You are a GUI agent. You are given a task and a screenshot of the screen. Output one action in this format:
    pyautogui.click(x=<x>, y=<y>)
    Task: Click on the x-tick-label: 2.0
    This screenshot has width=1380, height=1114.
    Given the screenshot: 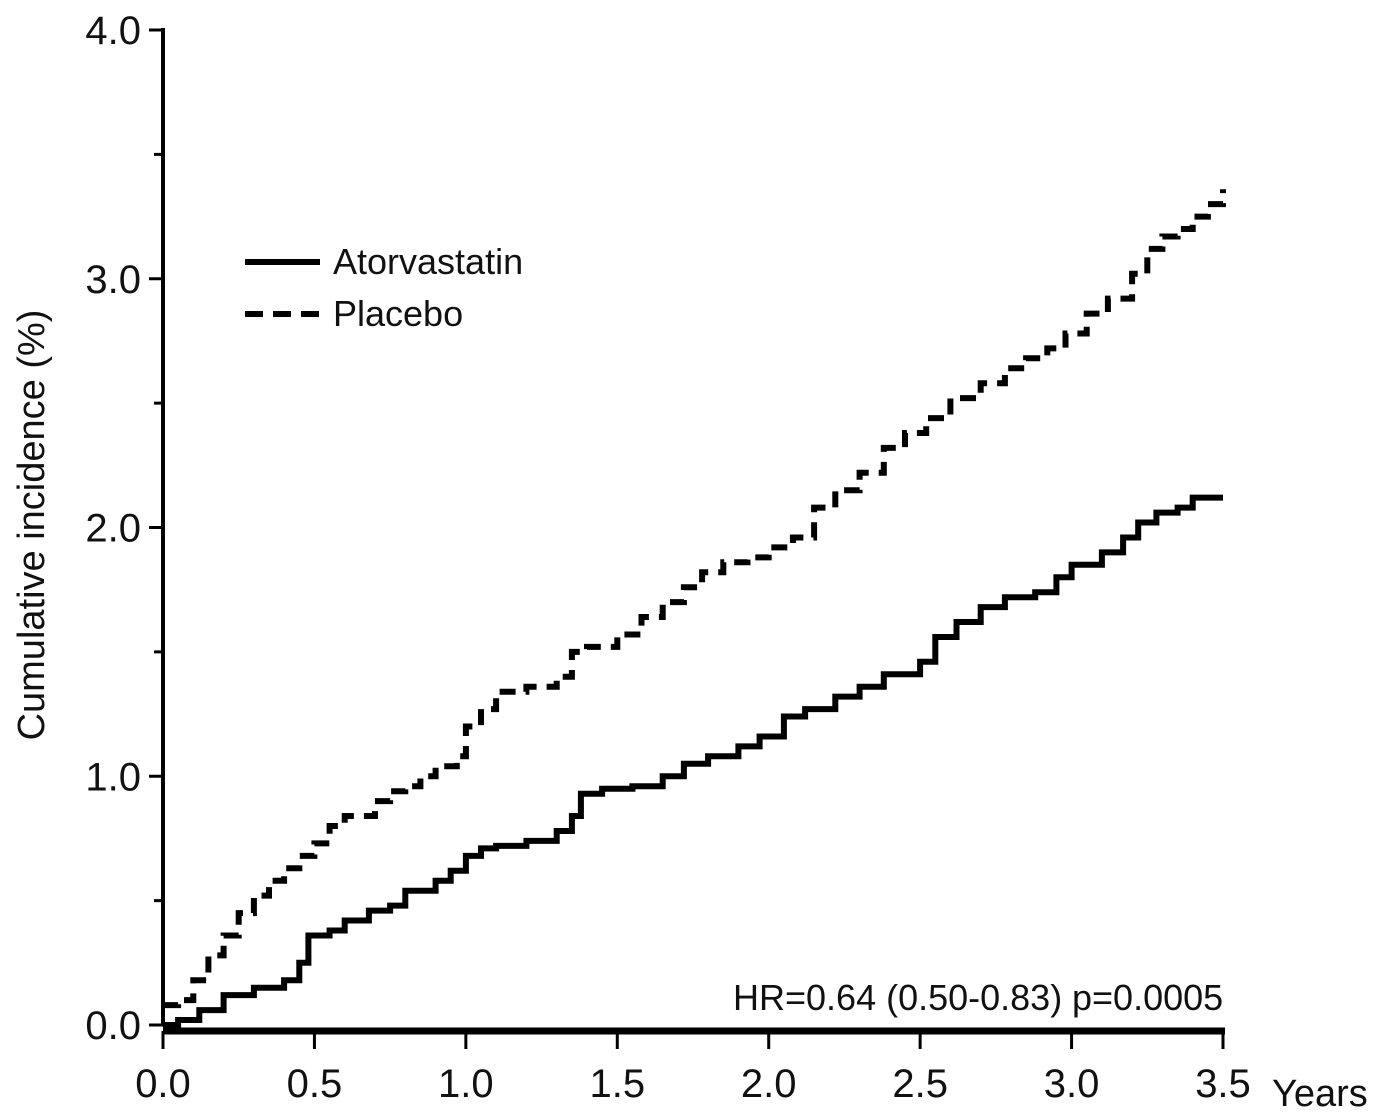 What is the action you would take?
    pyautogui.click(x=769, y=1084)
    